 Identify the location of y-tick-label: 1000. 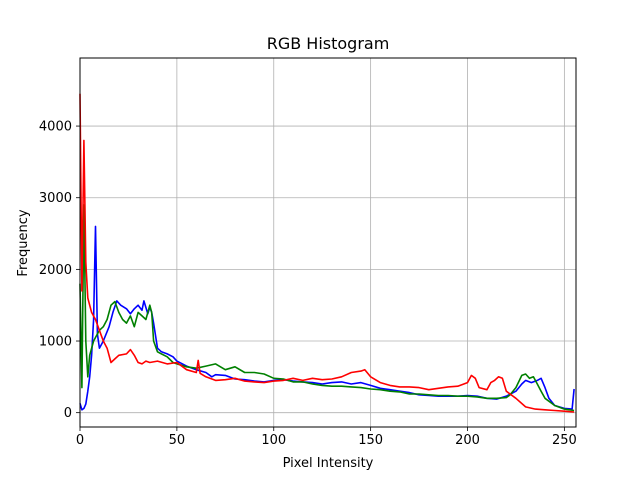
(55, 342).